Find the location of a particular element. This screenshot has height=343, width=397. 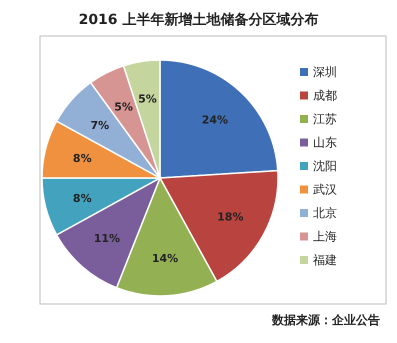

data-label: 14% is located at coordinates (165, 258).